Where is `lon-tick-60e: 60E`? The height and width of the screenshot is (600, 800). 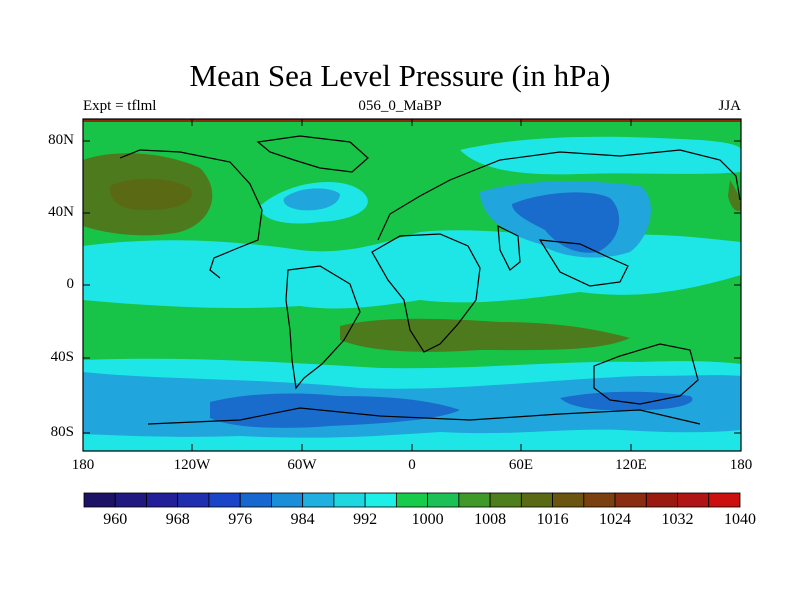
lon-tick-60e: 60E is located at coordinates (521, 465).